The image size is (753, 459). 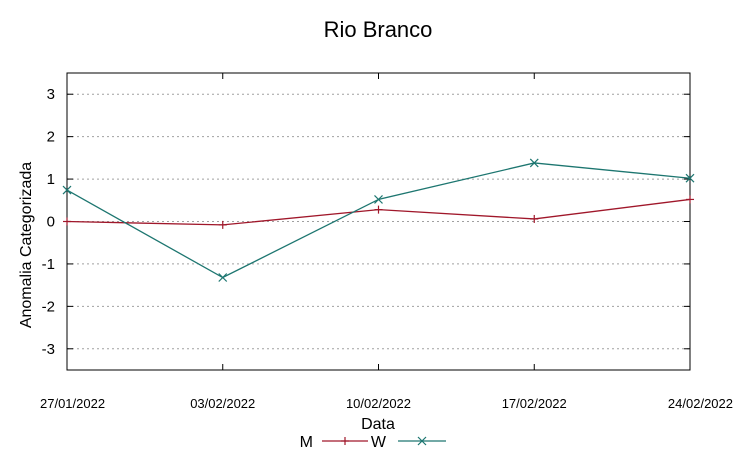 What do you see at coordinates (379, 442) in the screenshot?
I see `legend-label-W: W` at bounding box center [379, 442].